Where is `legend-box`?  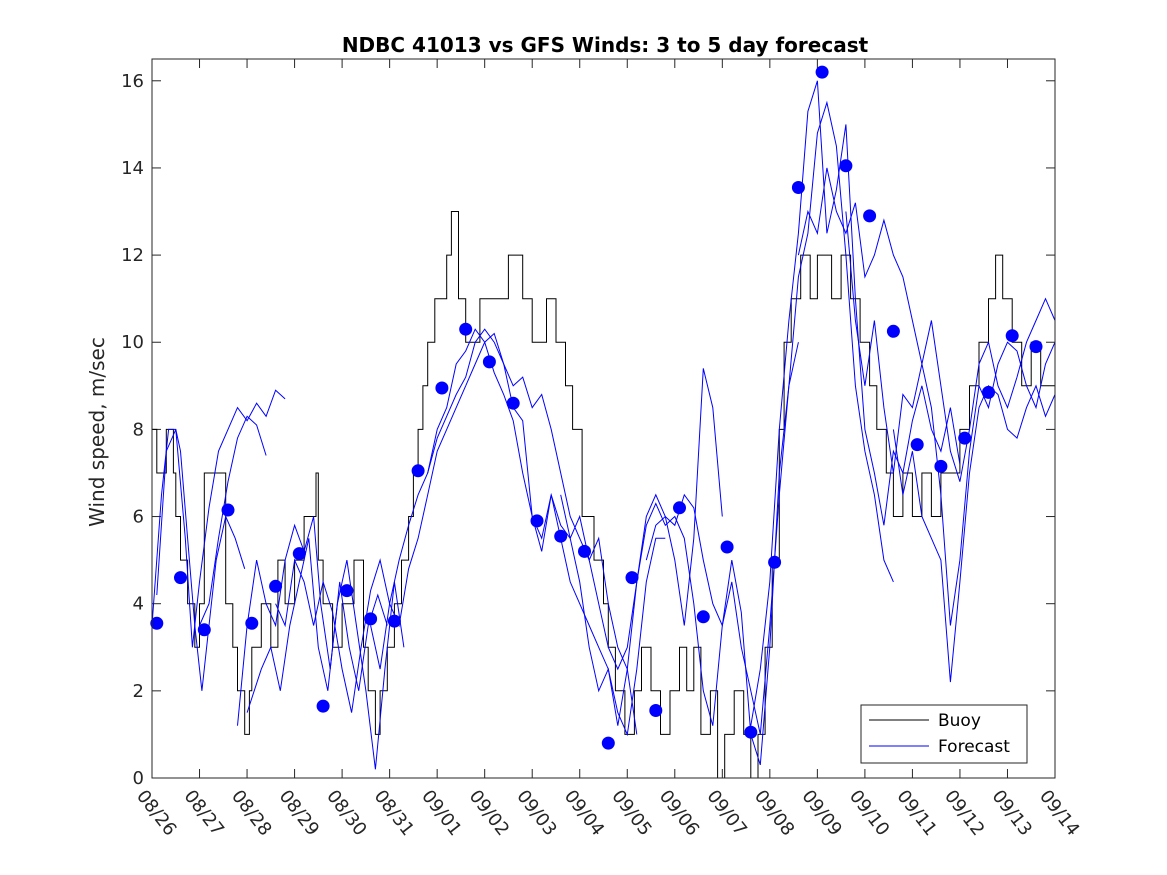
legend-box is located at coordinates (944, 734).